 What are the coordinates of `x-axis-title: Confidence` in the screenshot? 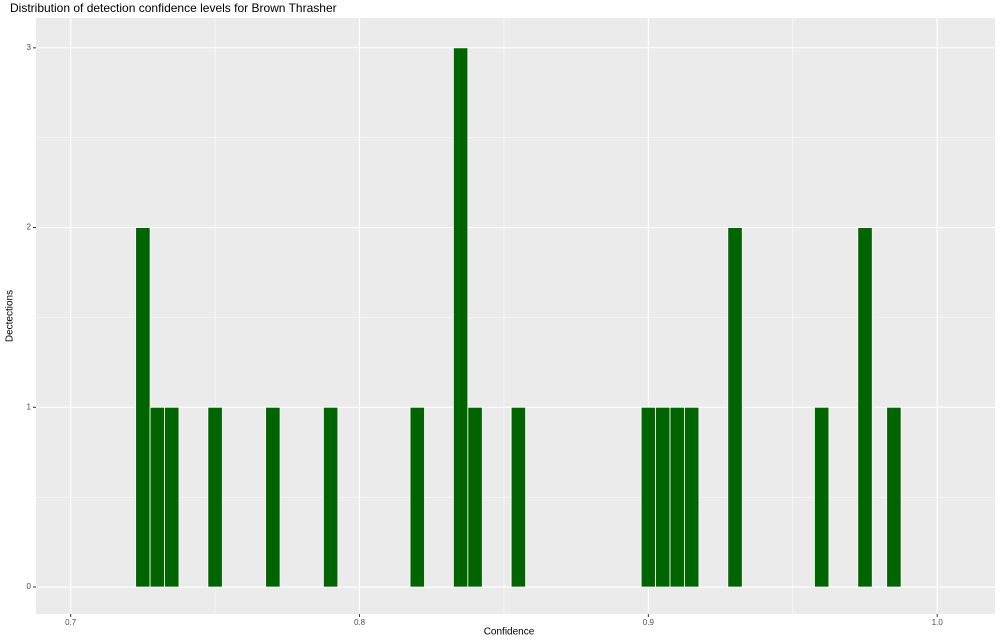 It's located at (509, 632).